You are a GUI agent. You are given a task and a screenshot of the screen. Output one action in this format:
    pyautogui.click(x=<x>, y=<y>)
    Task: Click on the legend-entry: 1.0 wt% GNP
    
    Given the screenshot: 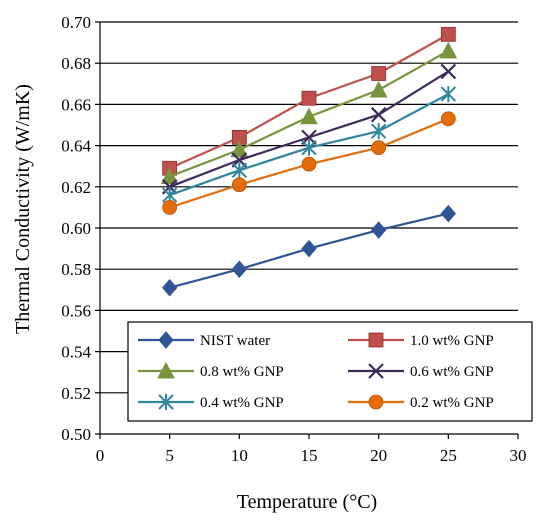 What is the action you would take?
    pyautogui.click(x=421, y=340)
    